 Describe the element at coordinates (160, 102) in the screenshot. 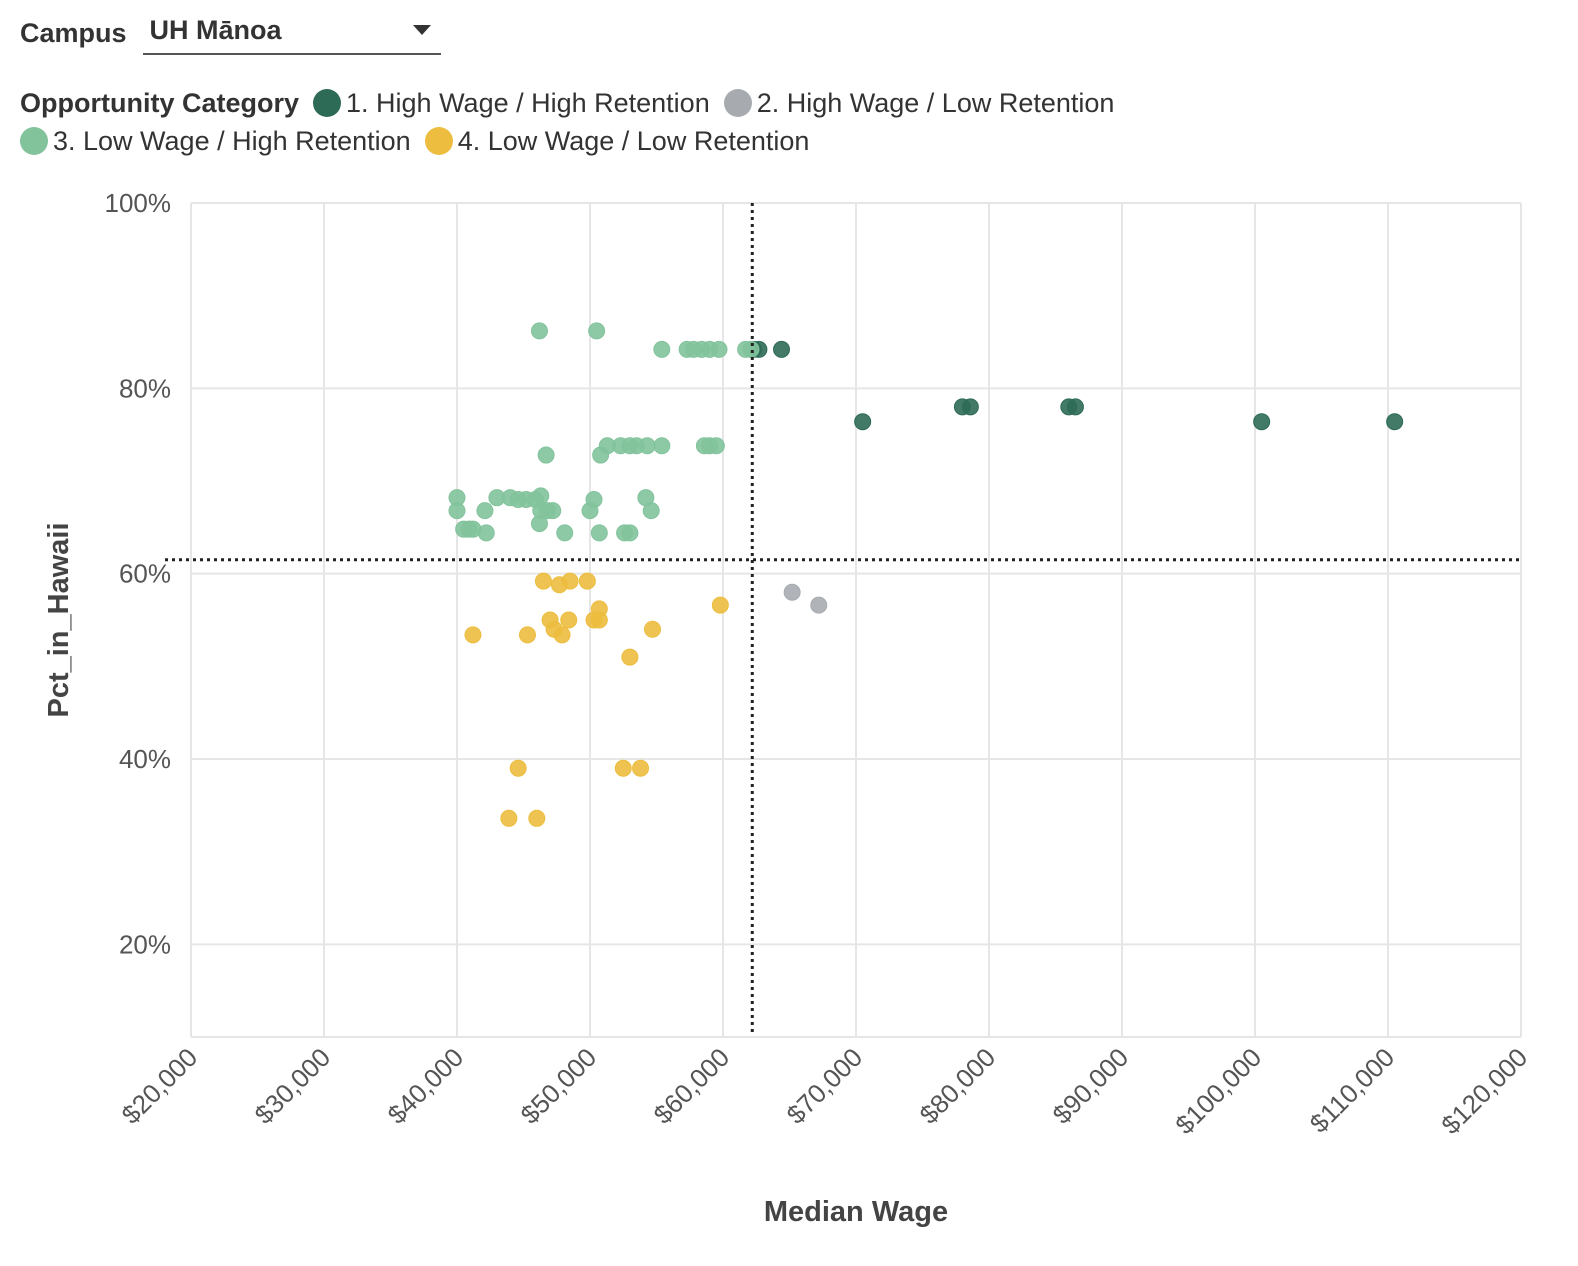

I see `legend-title: Opportunity Category` at that location.